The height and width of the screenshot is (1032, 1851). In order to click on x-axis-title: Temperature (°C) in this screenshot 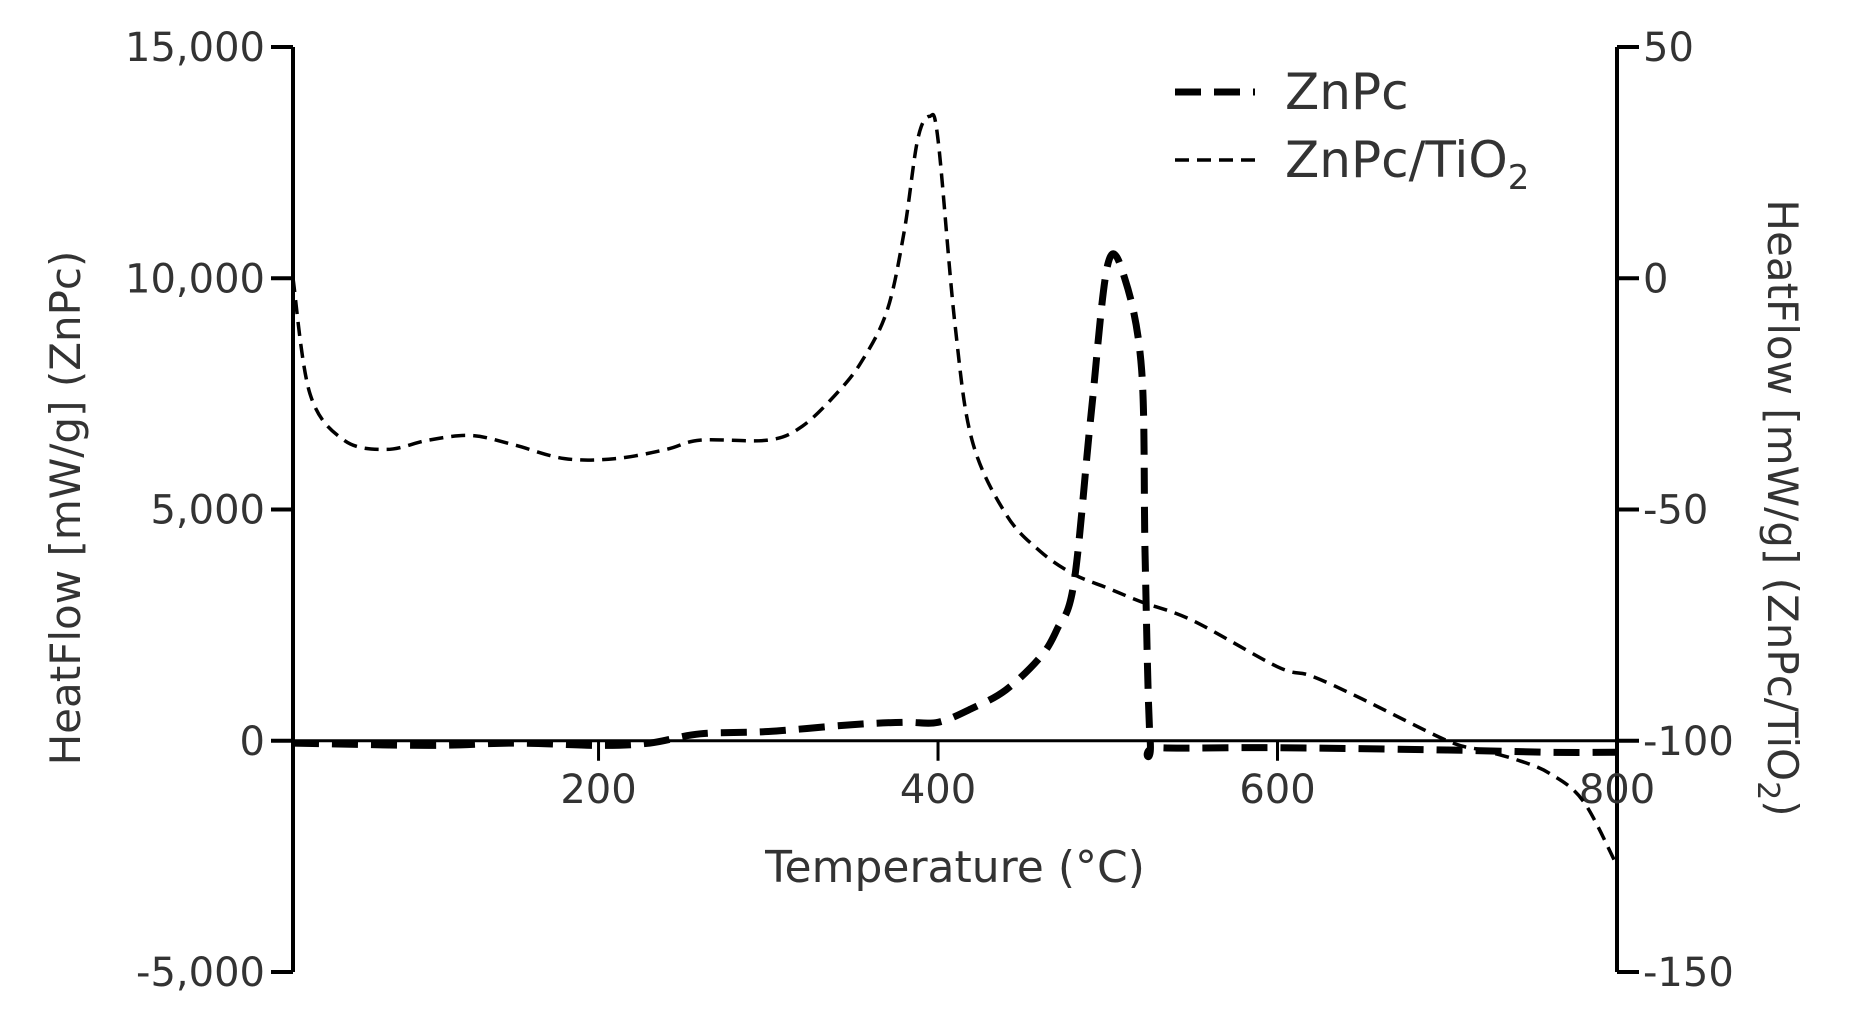, I will do `click(954, 867)`.